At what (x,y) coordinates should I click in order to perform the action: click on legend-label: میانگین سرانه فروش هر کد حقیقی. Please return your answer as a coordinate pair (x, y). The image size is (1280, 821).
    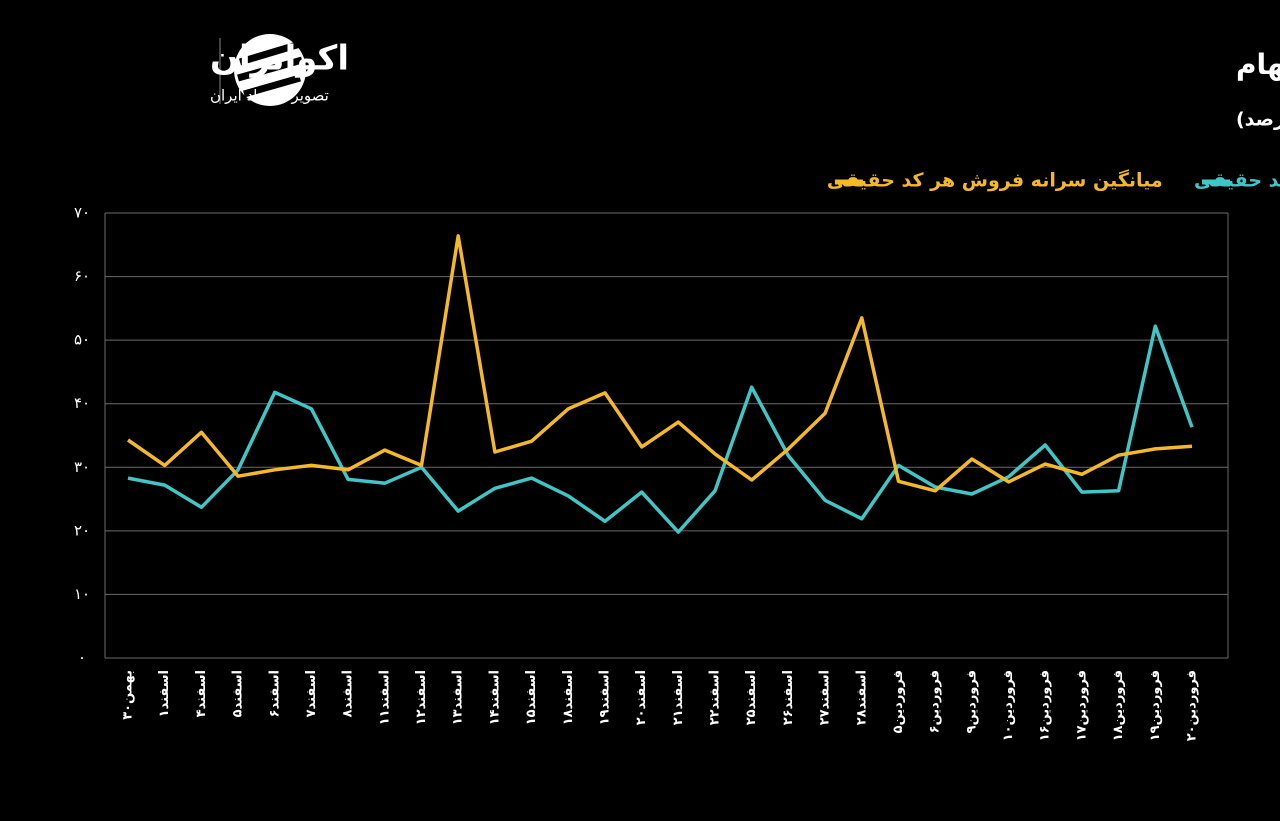
    Looking at the image, I should click on (995, 180).